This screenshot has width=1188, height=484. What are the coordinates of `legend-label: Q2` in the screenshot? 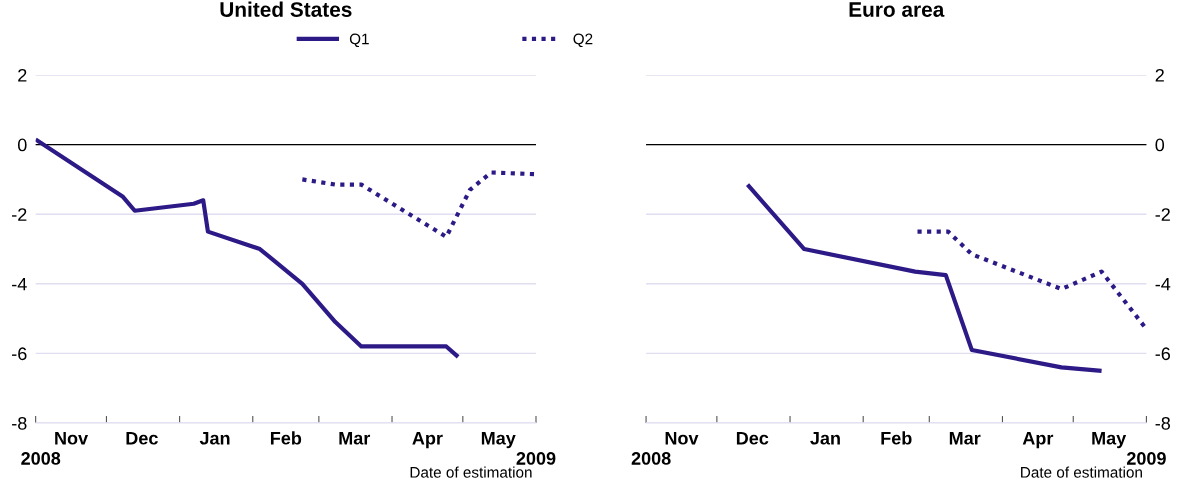 It's located at (583, 40).